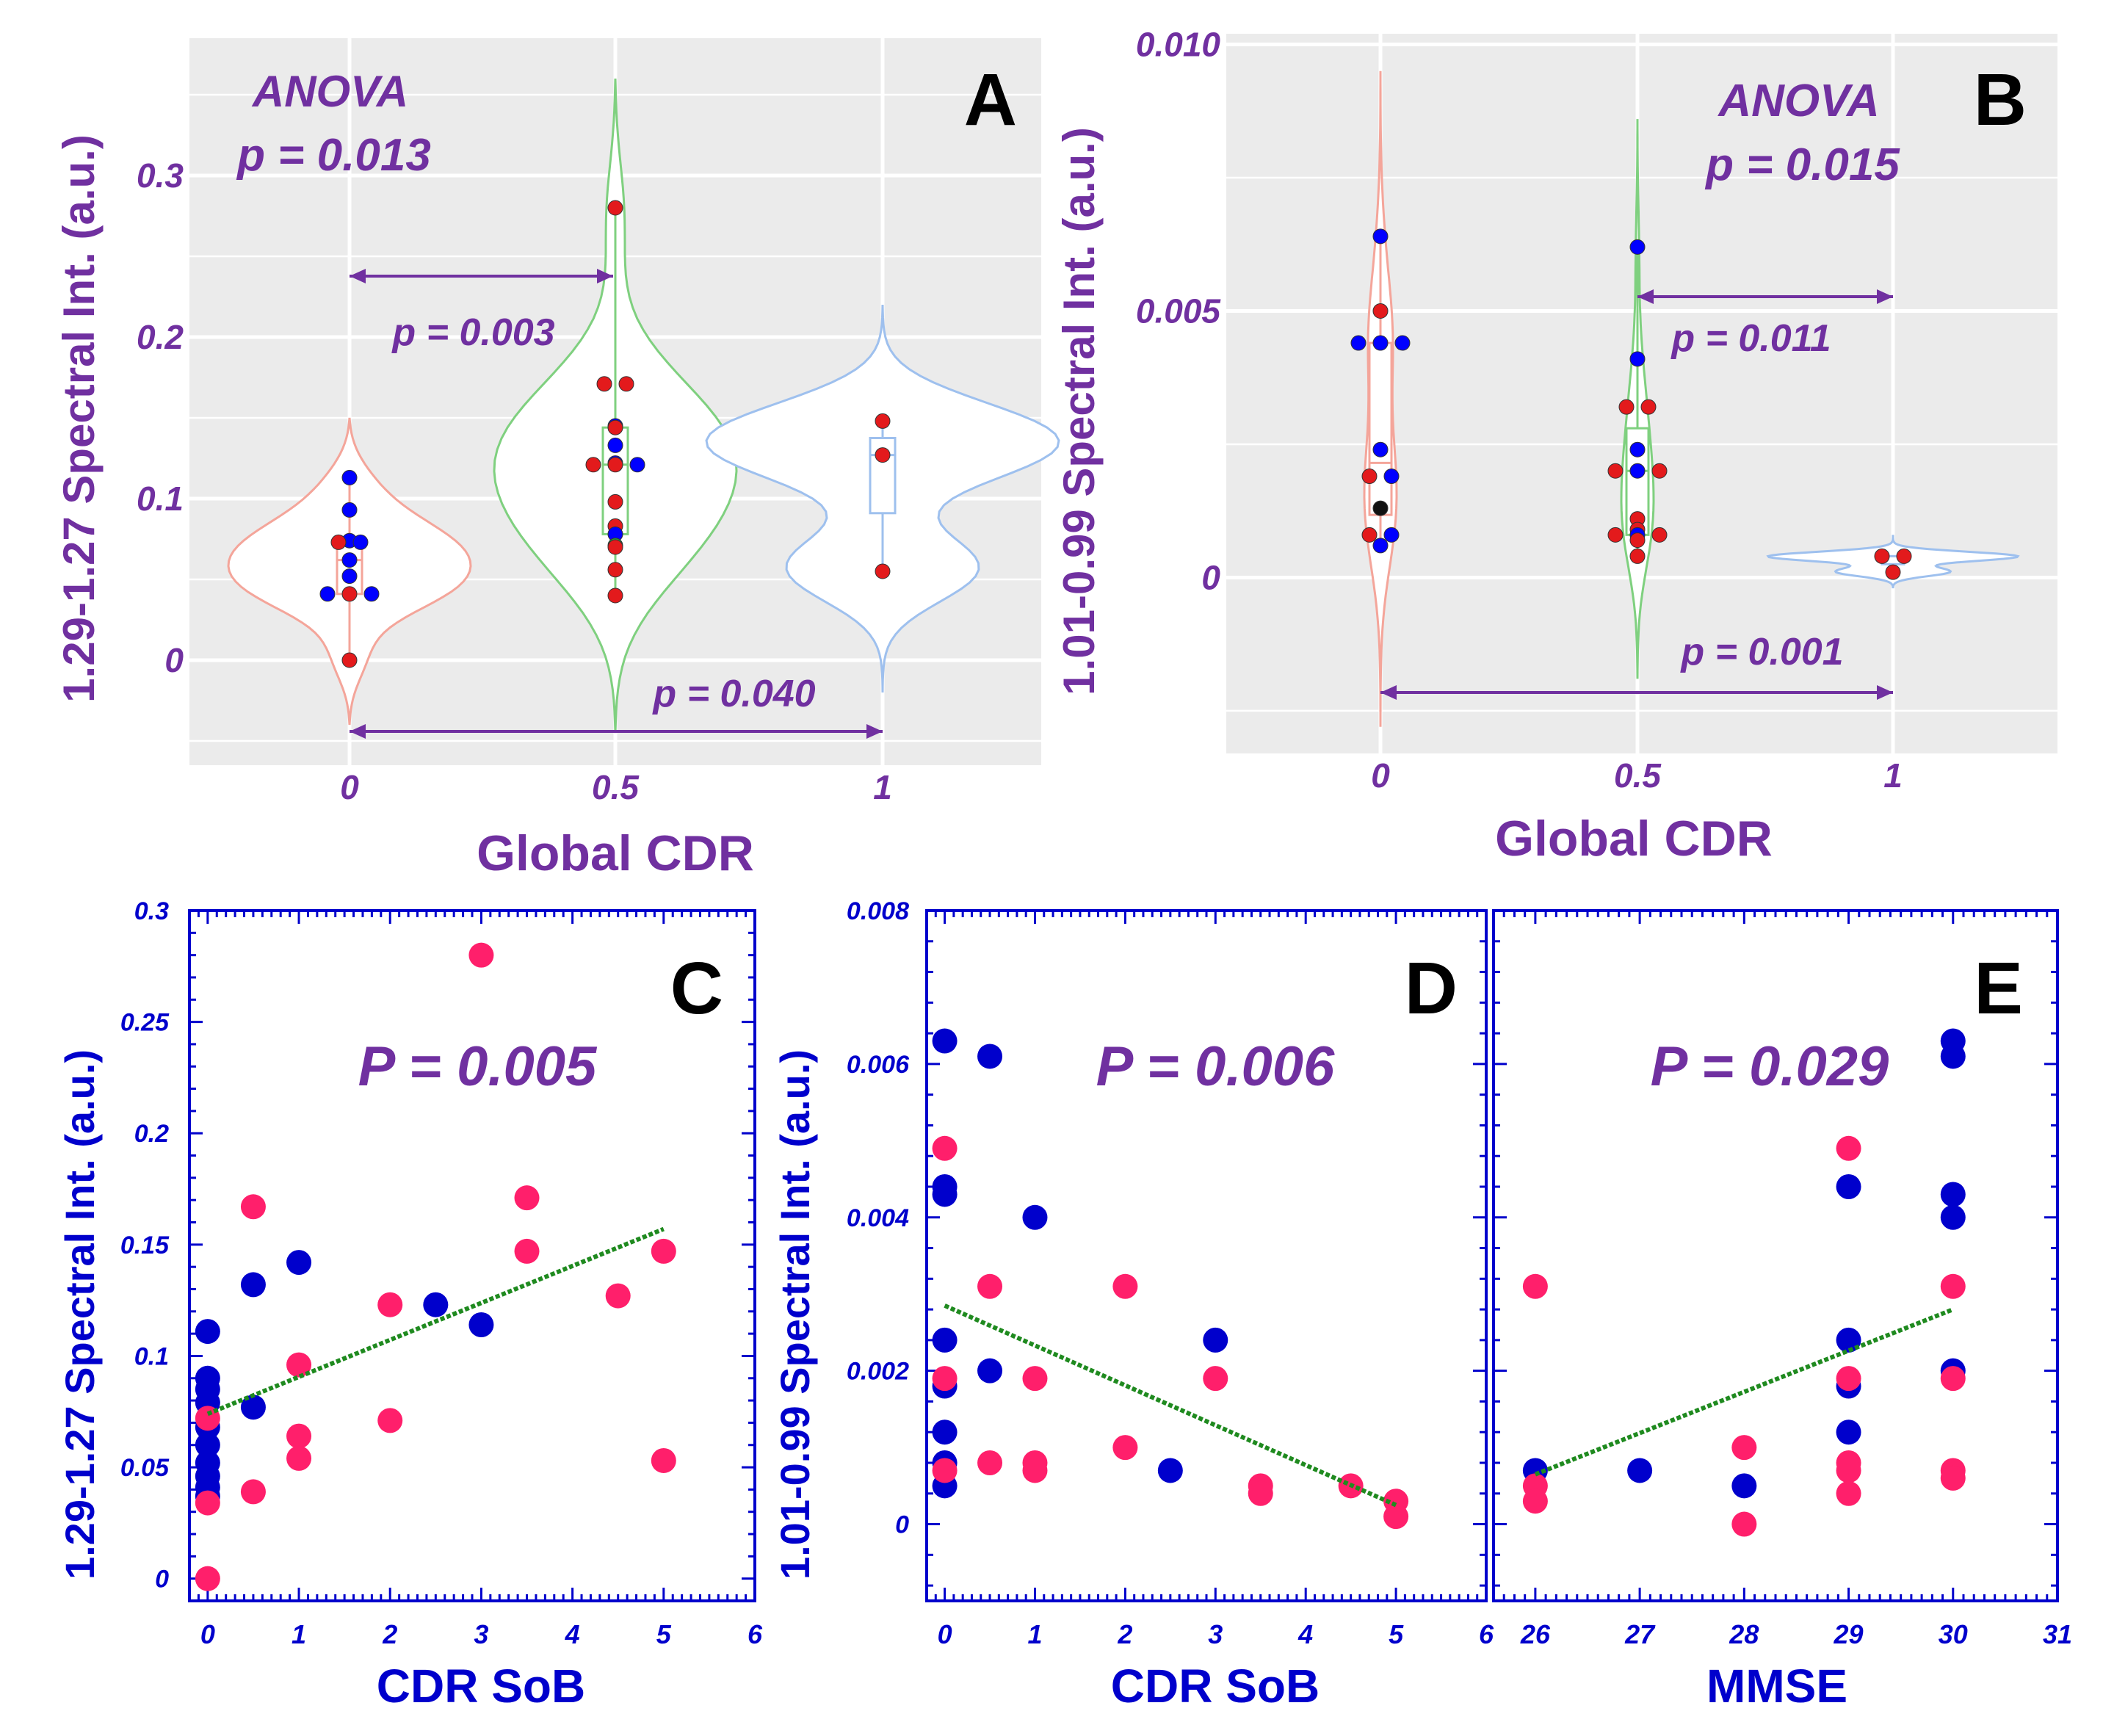  Describe the element at coordinates (1170, 1273) in the screenshot. I see `panel-d-plot: 0 1 2 3 4 5 6 0 0.002 0.004 0.006 0.008` at that location.